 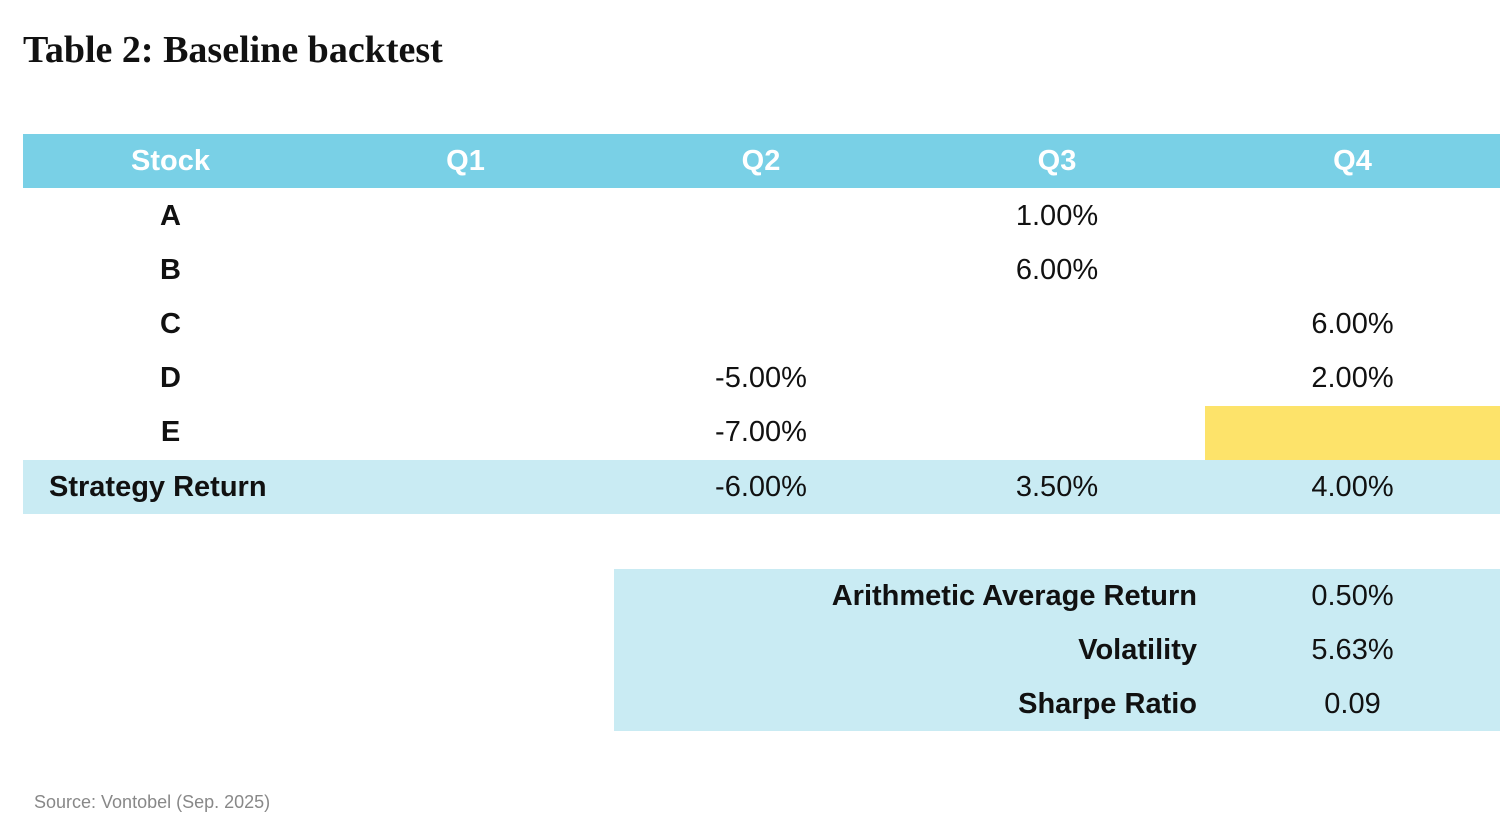 What do you see at coordinates (1352, 378) in the screenshot?
I see `cell: 2.00%` at bounding box center [1352, 378].